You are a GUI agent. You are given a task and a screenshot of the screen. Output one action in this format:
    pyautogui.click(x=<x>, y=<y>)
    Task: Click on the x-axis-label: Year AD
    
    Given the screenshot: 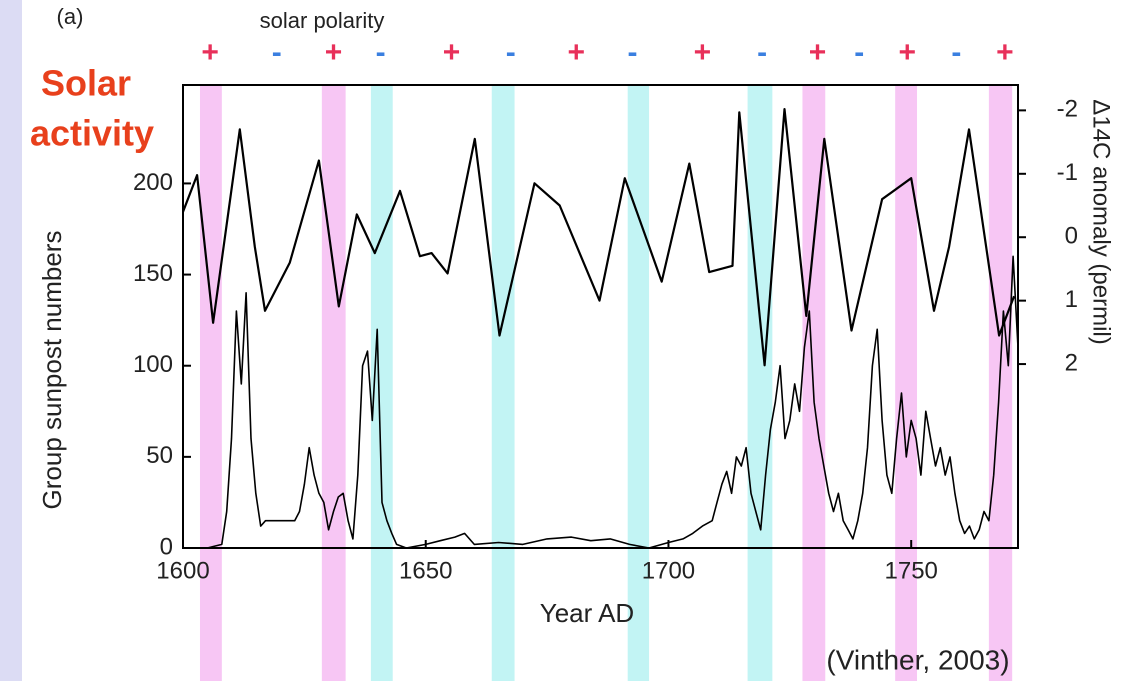 What is the action you would take?
    pyautogui.click(x=587, y=613)
    